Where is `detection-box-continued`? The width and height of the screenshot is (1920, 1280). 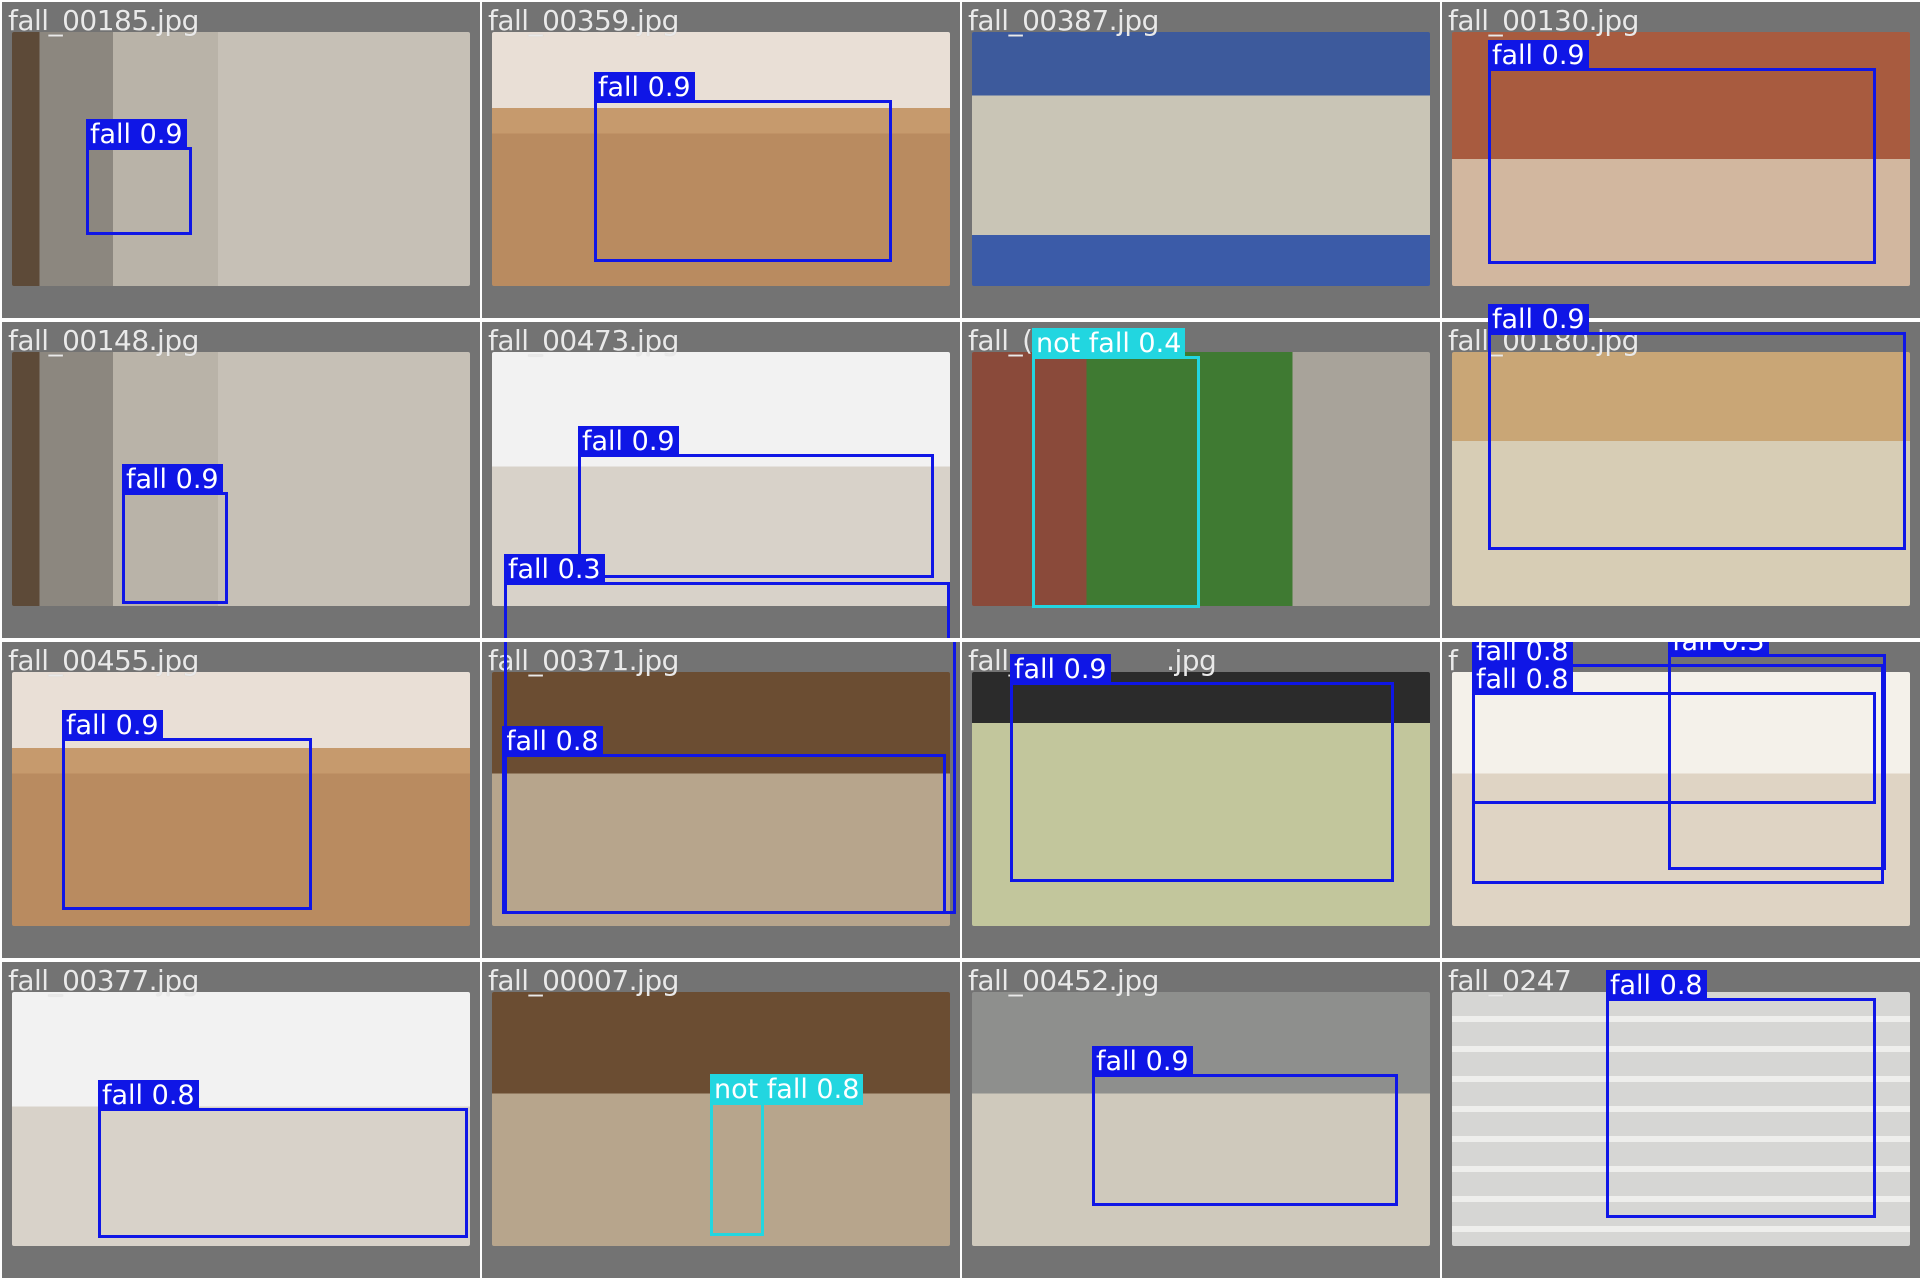
detection-box-continued is located at coordinates (730, 778).